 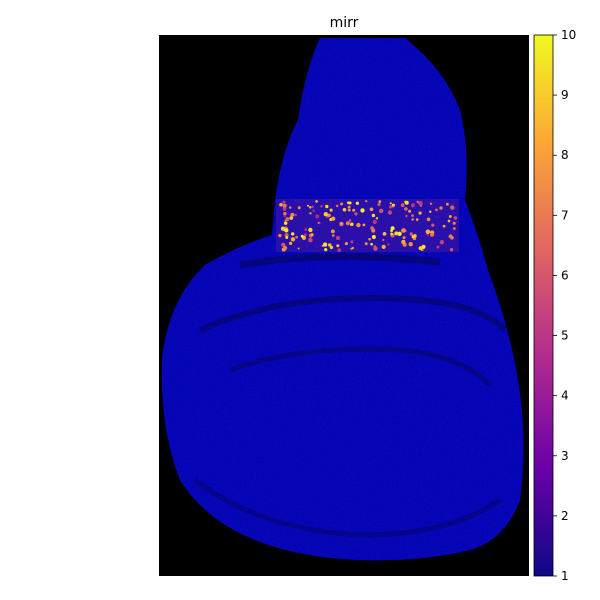 What do you see at coordinates (565, 576) in the screenshot?
I see `colorbar-tick-label: 1` at bounding box center [565, 576].